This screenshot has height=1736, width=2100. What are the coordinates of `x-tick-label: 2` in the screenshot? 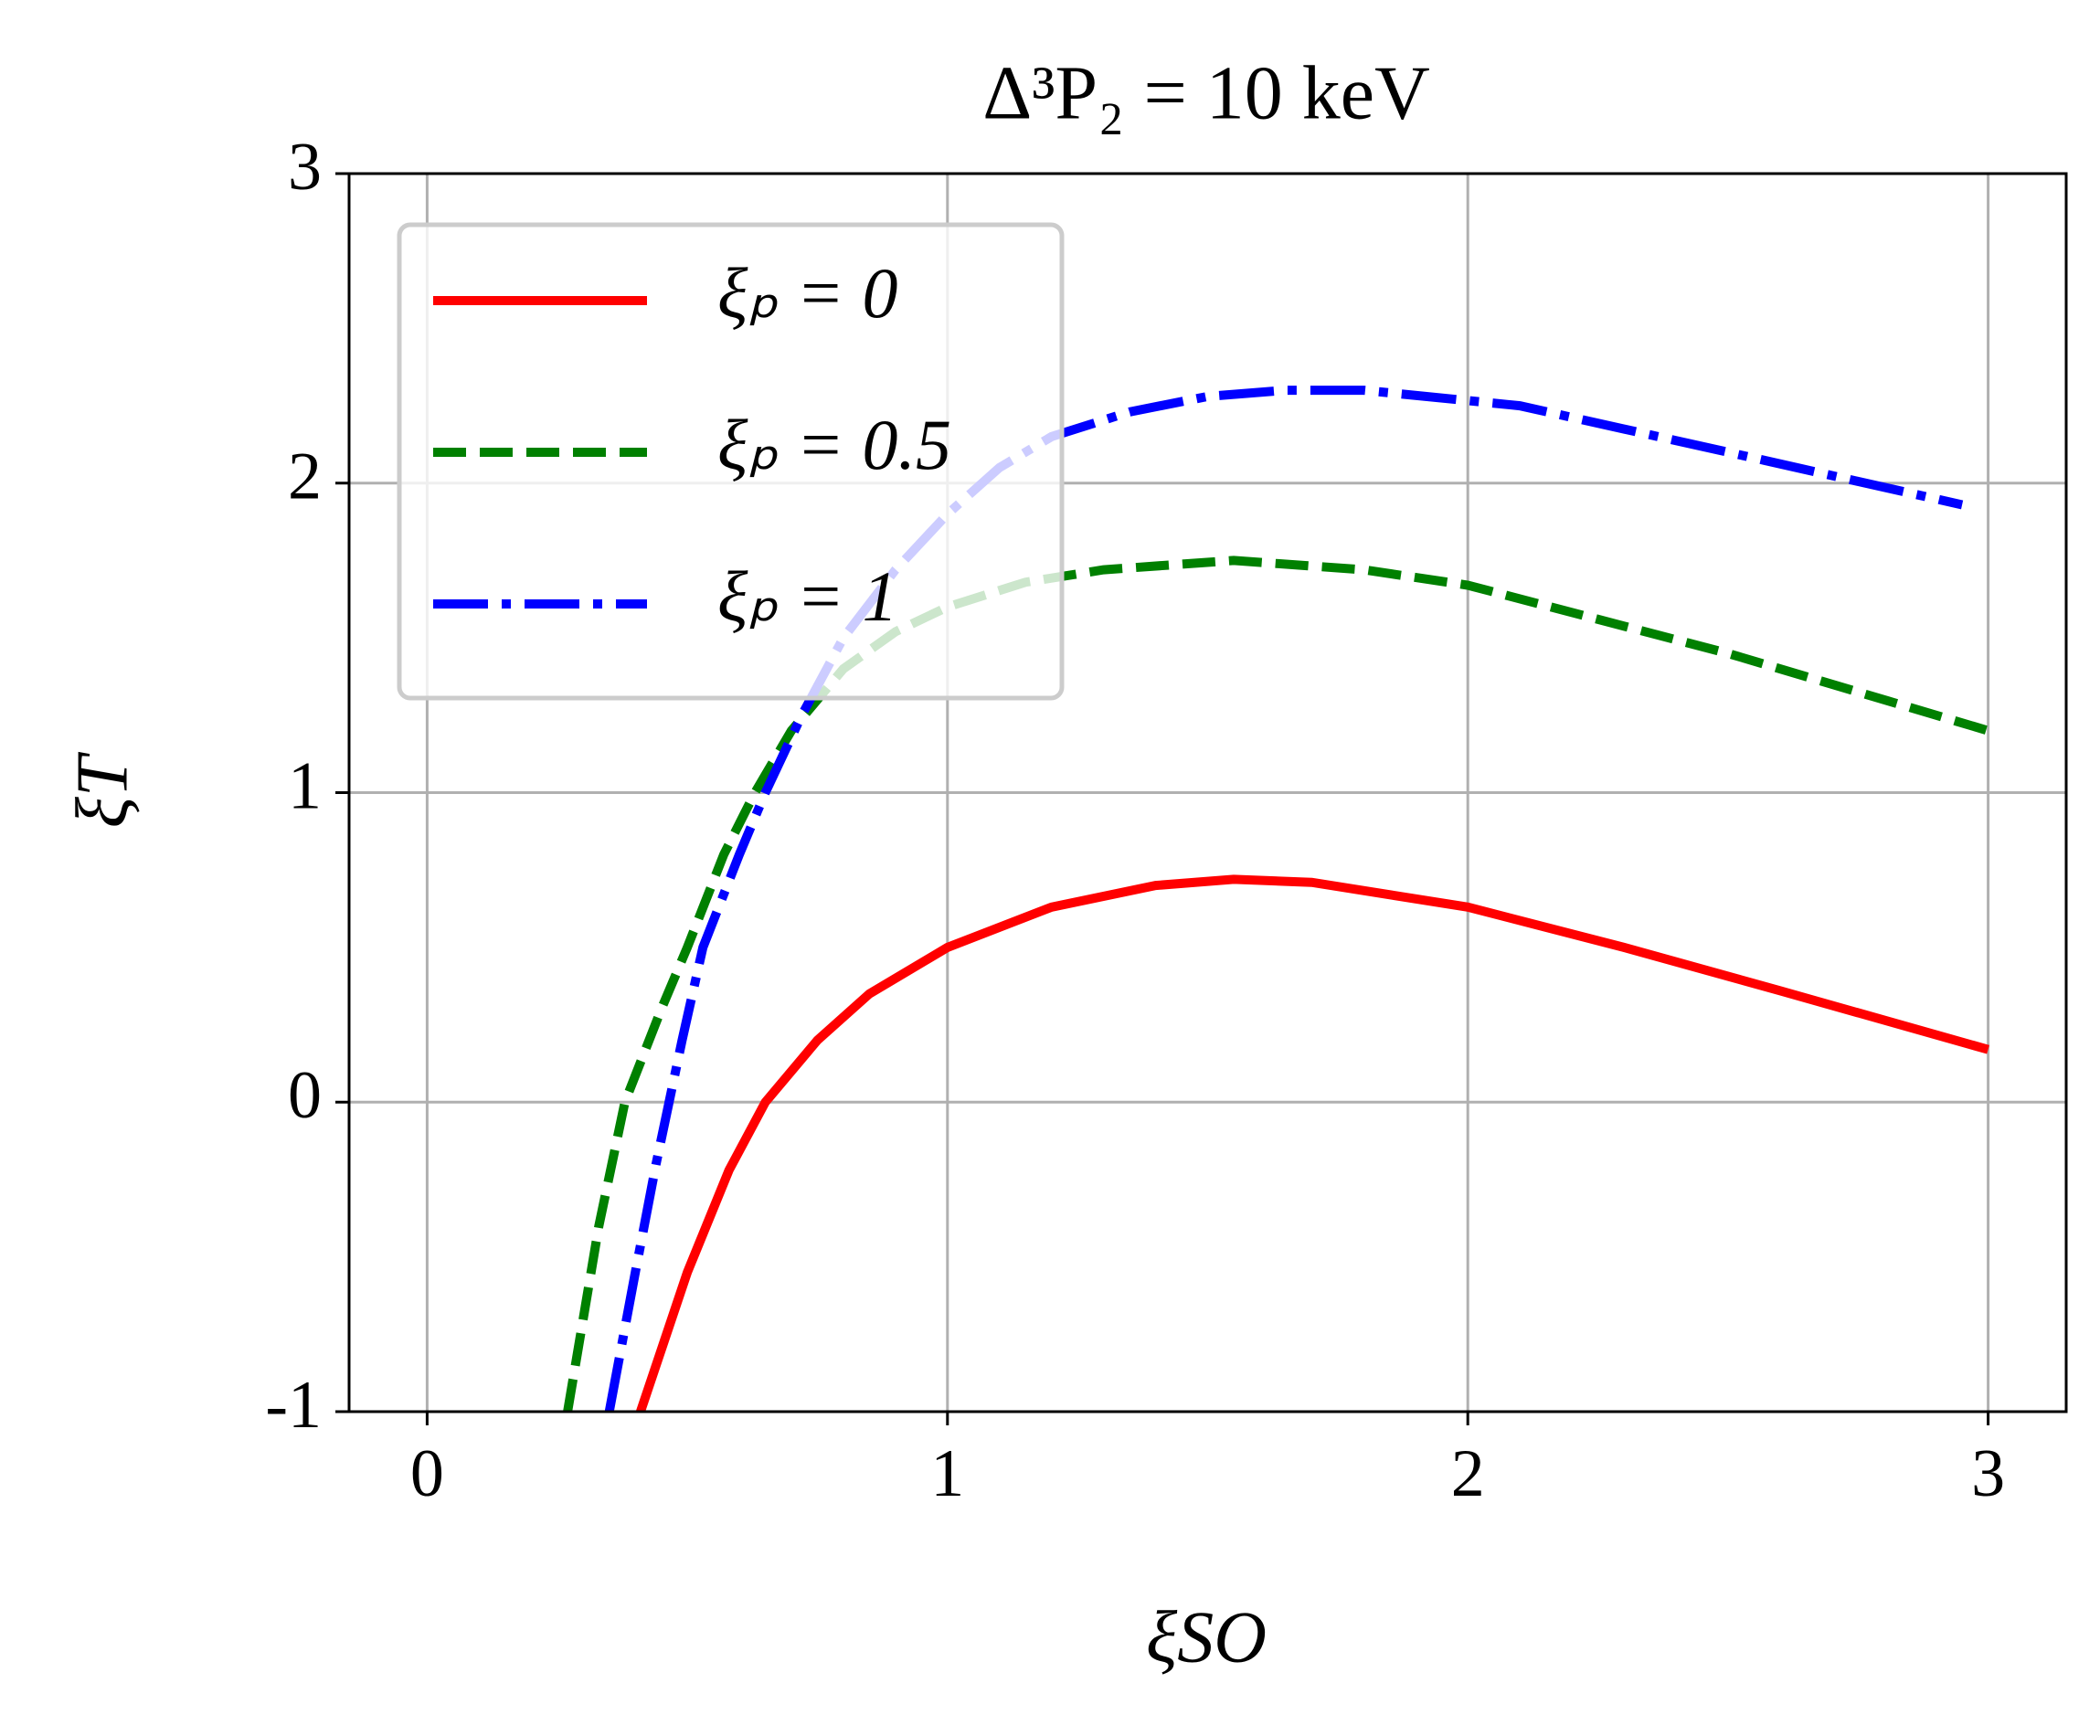 It's located at (1468, 1473).